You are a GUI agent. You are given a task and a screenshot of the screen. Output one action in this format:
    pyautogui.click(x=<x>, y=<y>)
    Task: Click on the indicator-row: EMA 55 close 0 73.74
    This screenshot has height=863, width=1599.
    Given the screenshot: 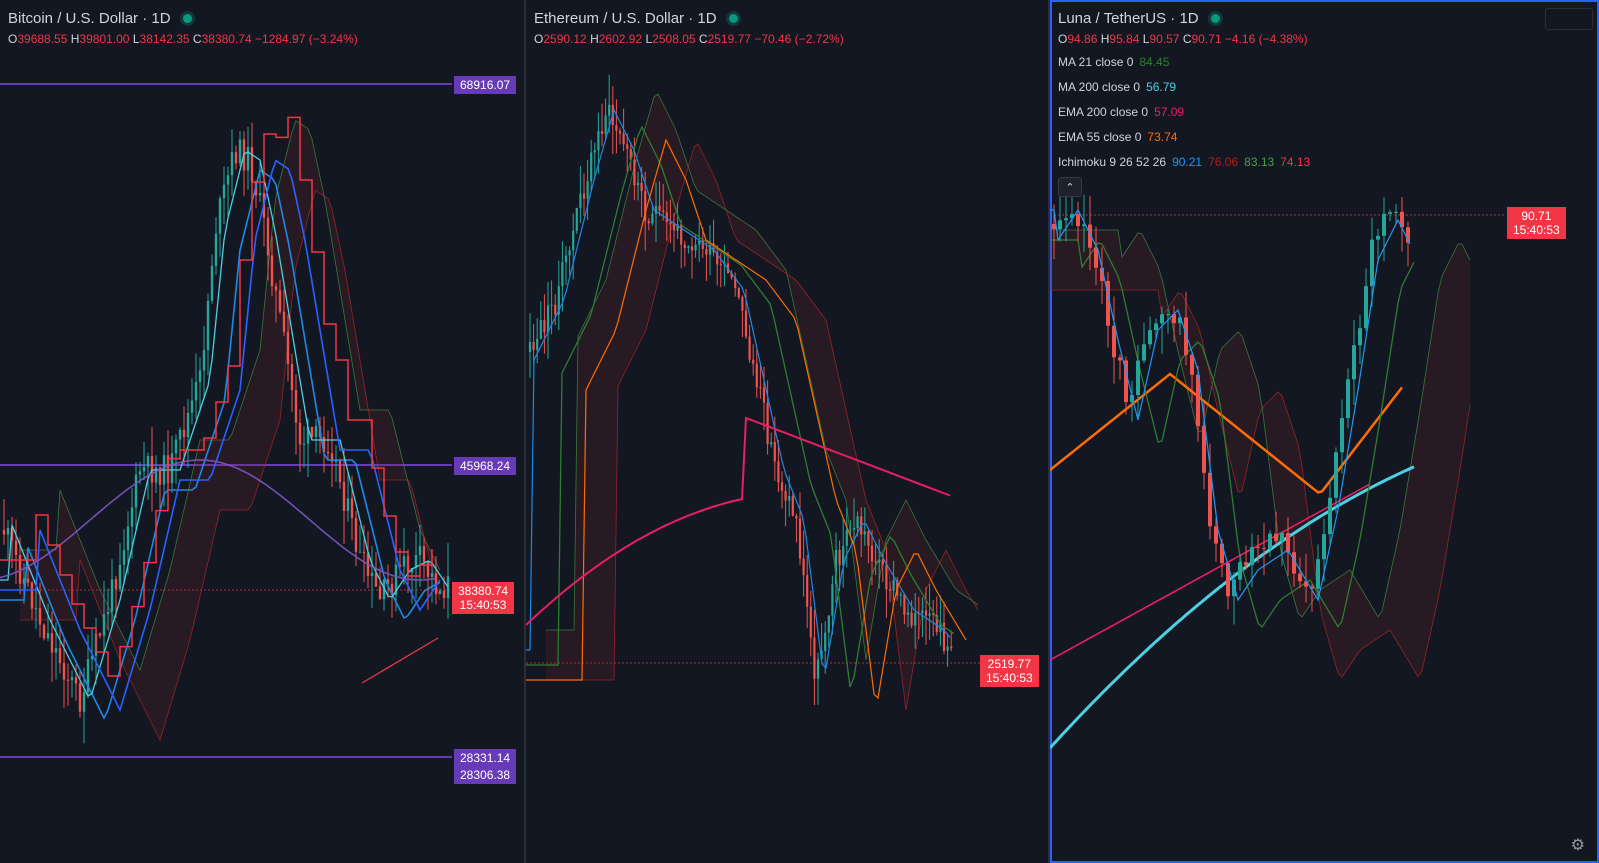 What is the action you would take?
    pyautogui.click(x=1184, y=138)
    